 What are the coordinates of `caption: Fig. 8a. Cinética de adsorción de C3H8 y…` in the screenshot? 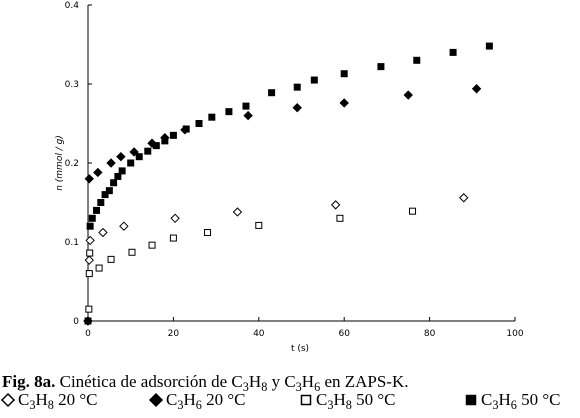 It's located at (205, 383).